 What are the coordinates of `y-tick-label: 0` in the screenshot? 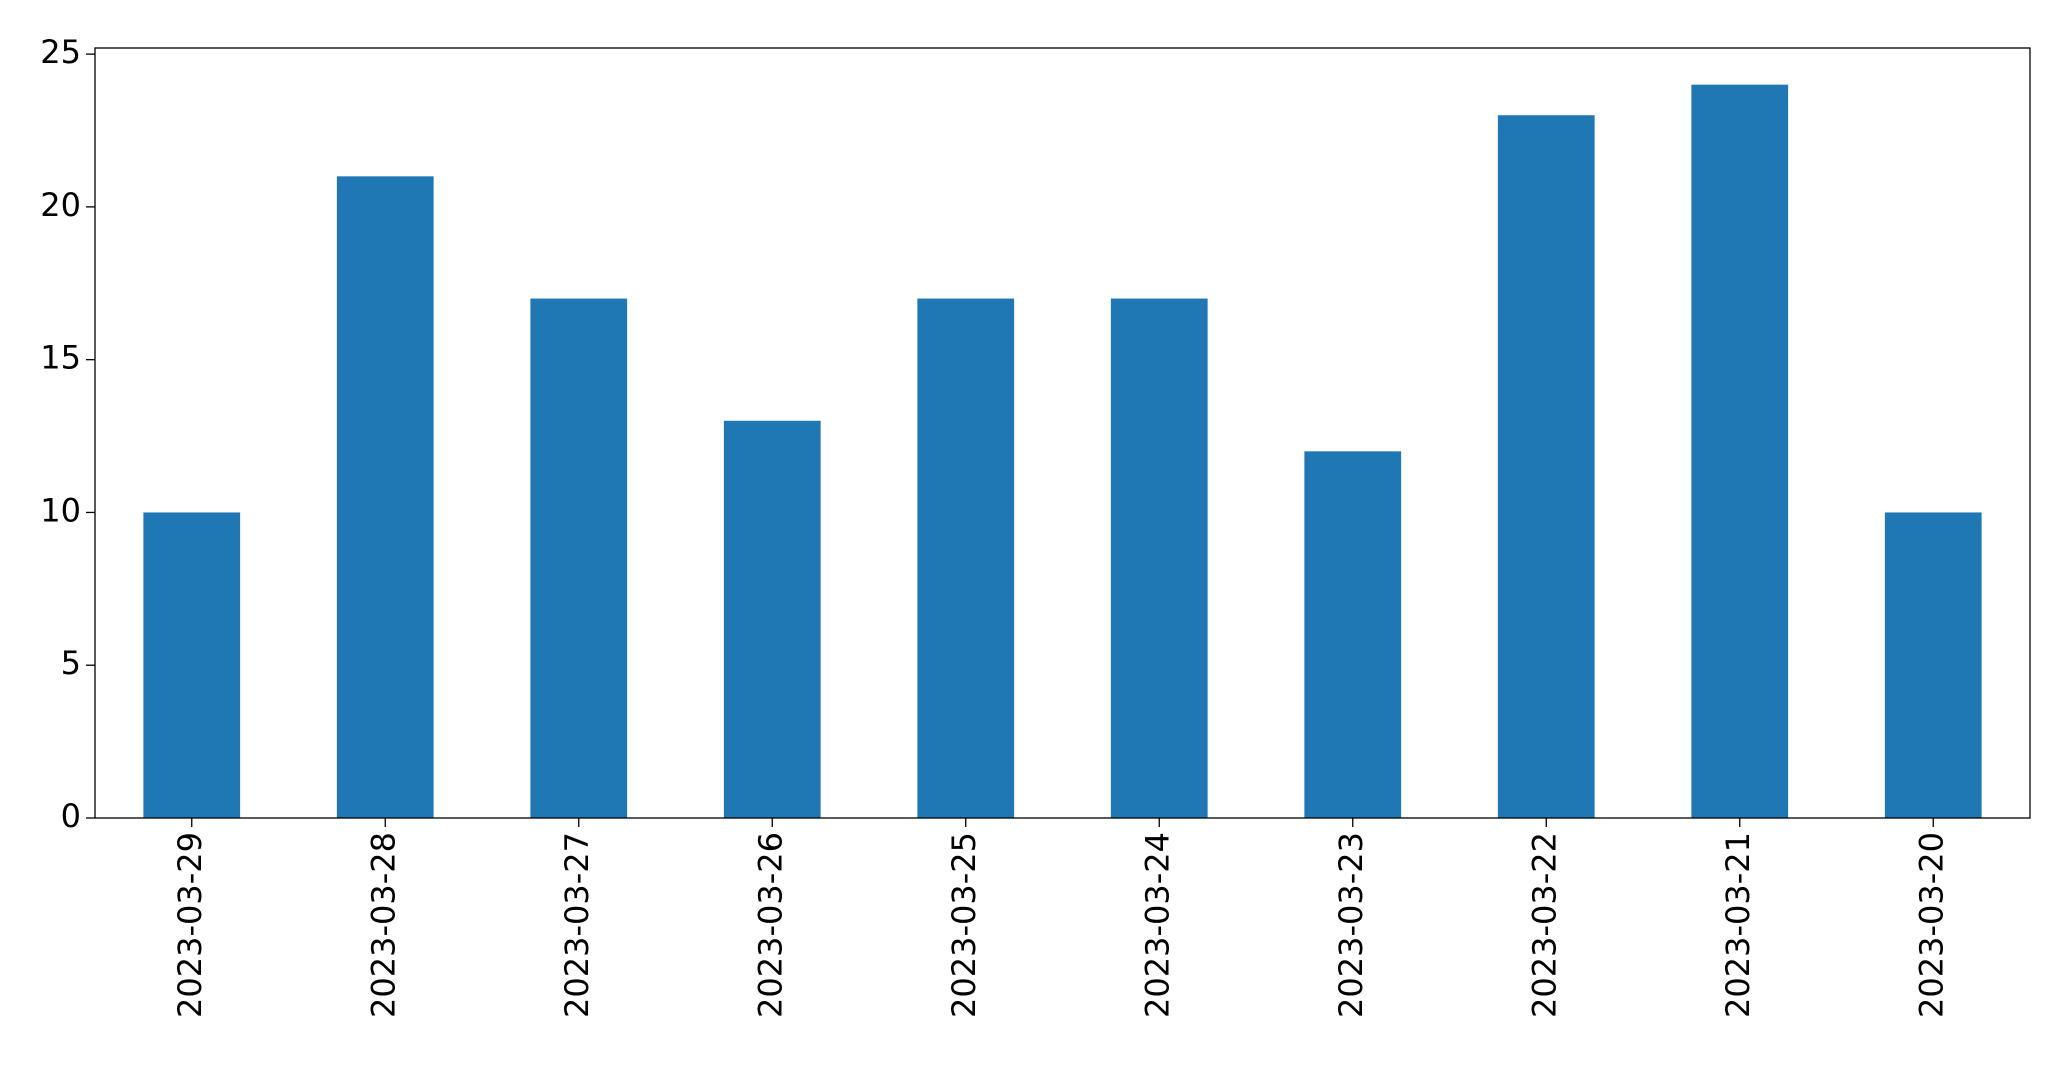 It's located at (71, 816).